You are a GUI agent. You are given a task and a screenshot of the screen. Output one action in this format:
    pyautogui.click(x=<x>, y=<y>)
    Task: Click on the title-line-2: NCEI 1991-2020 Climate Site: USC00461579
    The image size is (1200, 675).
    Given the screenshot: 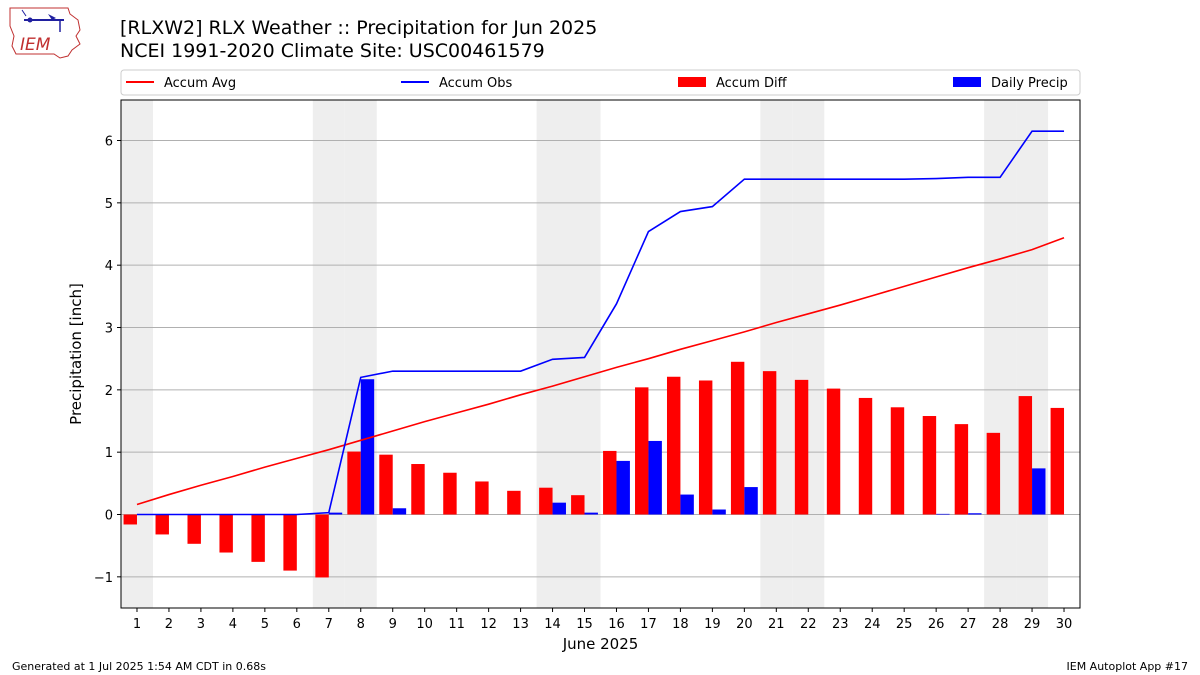 What is the action you would take?
    pyautogui.click(x=332, y=51)
    